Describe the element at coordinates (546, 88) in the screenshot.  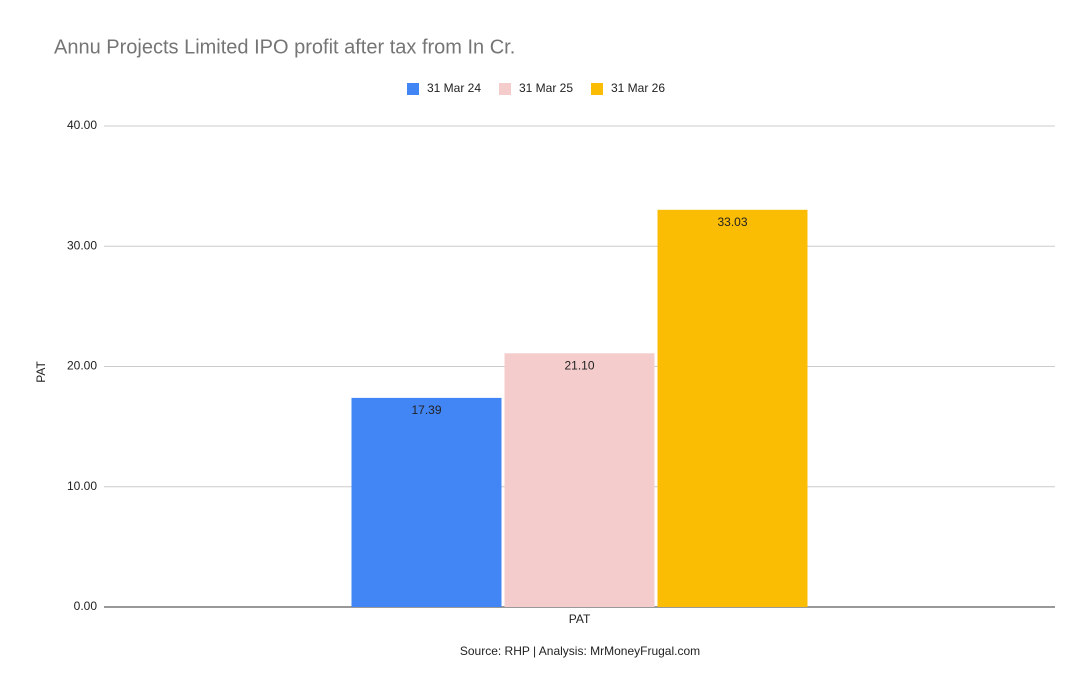
I see `legend-label: 31 Mar 25` at that location.